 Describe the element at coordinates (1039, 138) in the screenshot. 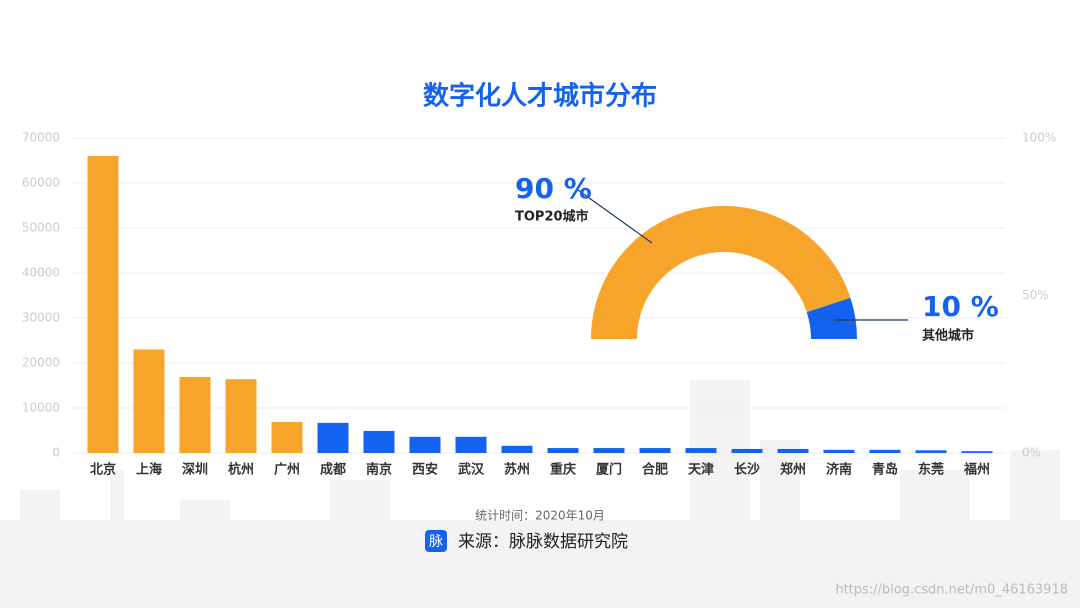

I see `y2-tick-label: 100%` at that location.